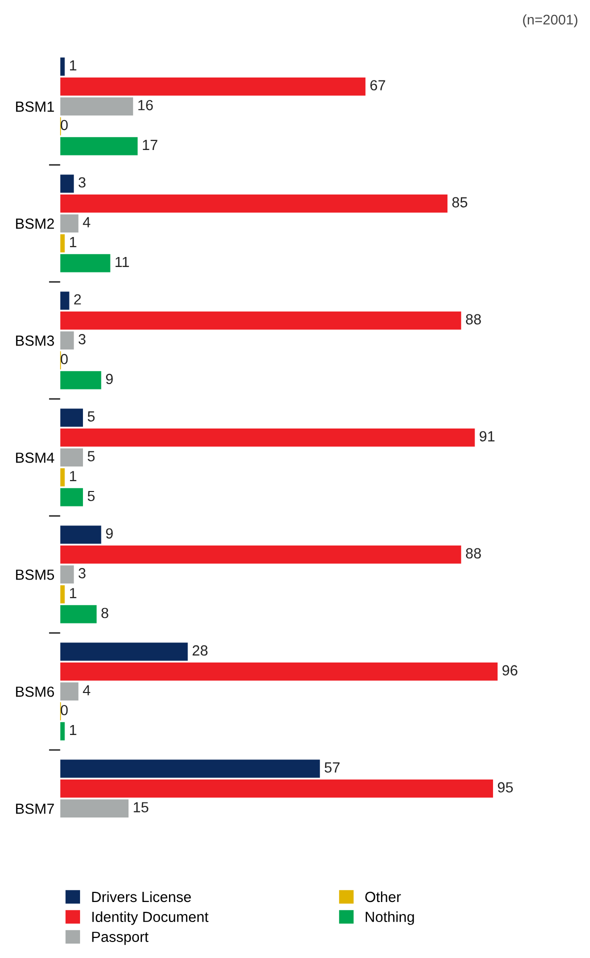 Image resolution: width=590 pixels, height=958 pixels. Describe the element at coordinates (150, 145) in the screenshot. I see `data-label: 17` at that location.